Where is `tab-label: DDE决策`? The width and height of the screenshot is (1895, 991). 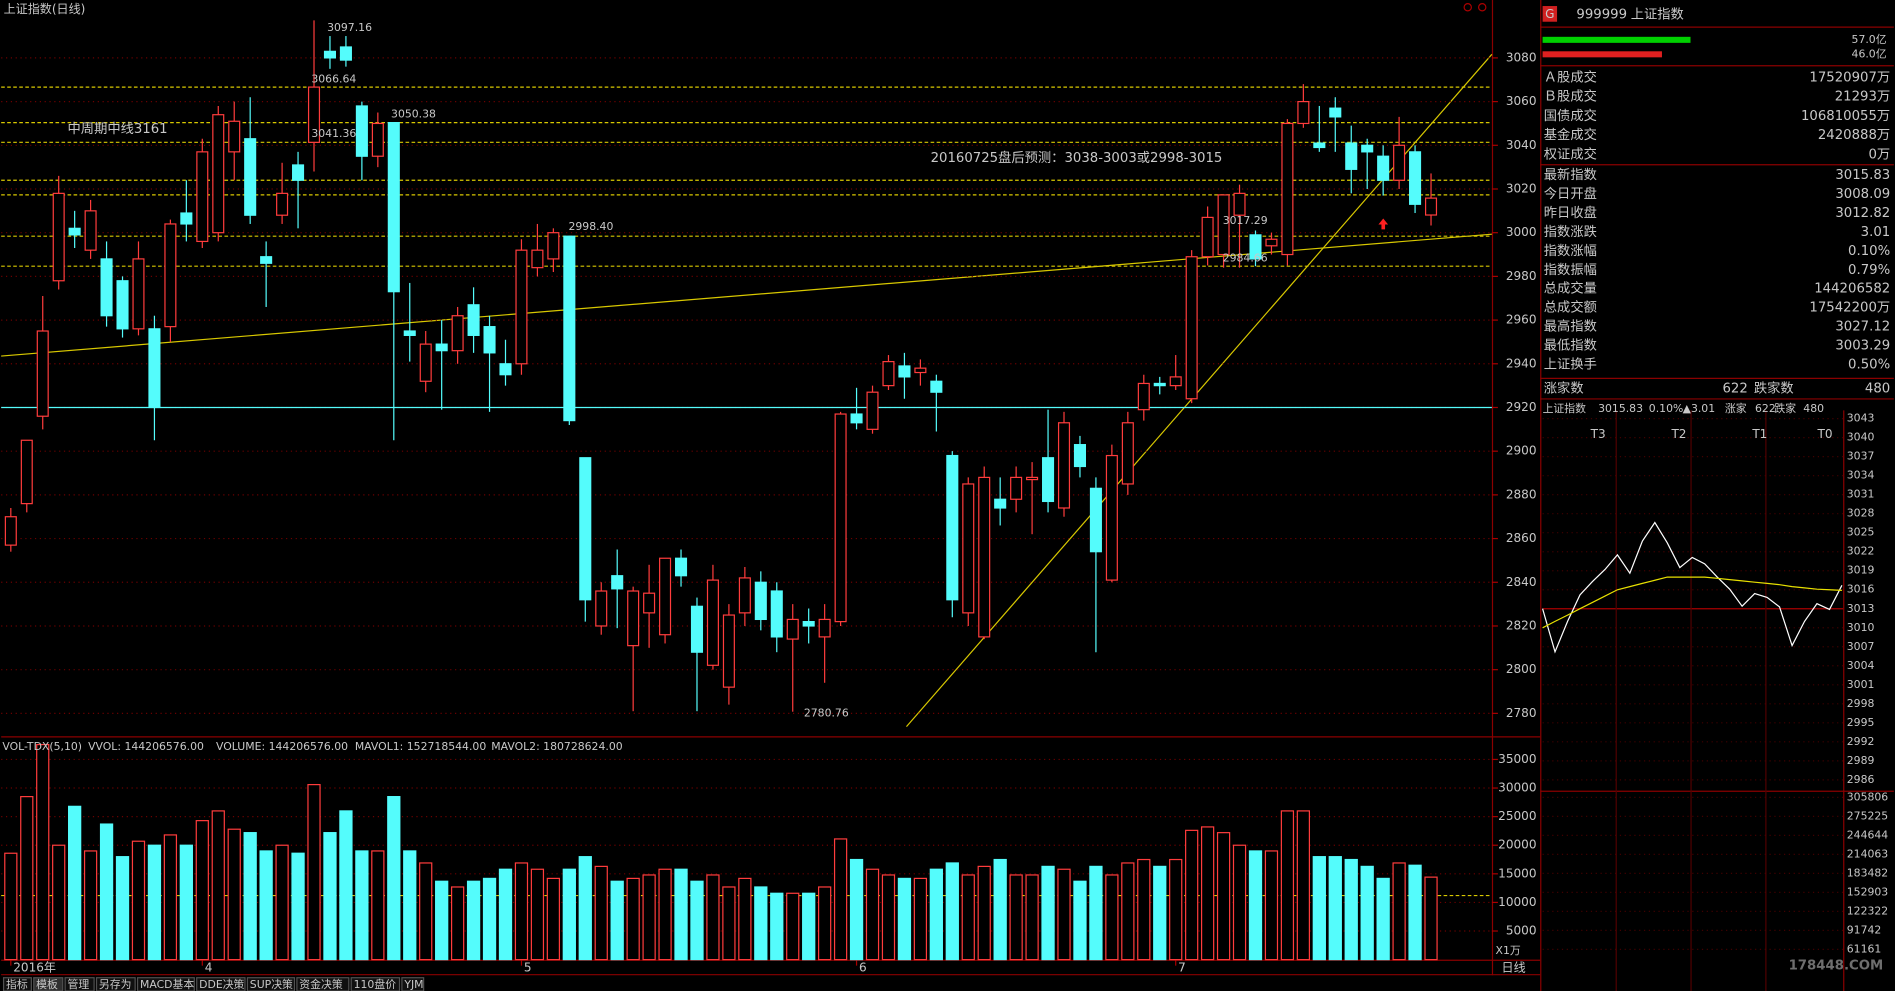 tab-label: DDE决策 is located at coordinates (221, 984).